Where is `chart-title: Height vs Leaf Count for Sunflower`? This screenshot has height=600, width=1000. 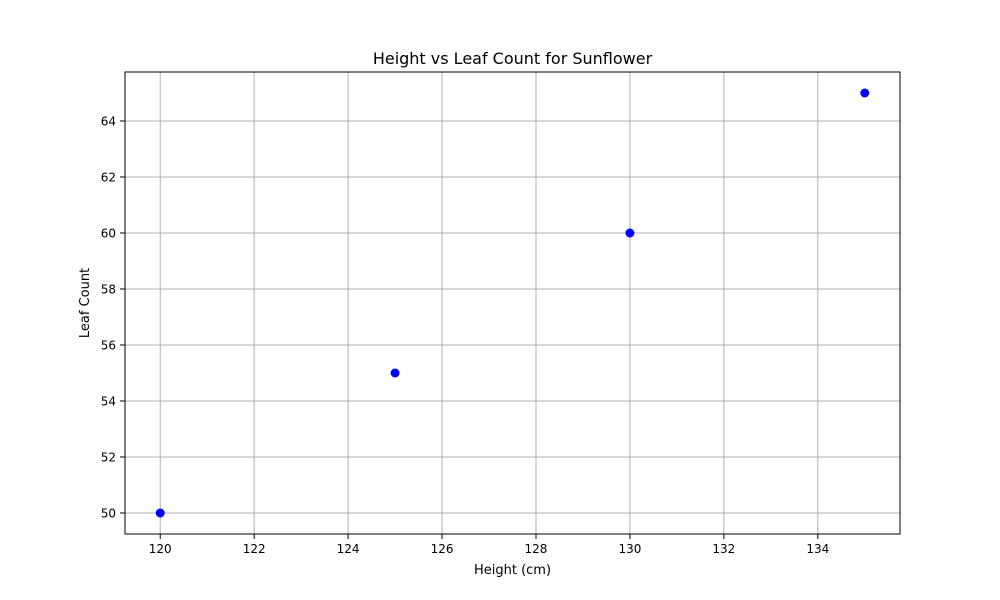
chart-title: Height vs Leaf Count for Sunflower is located at coordinates (513, 58).